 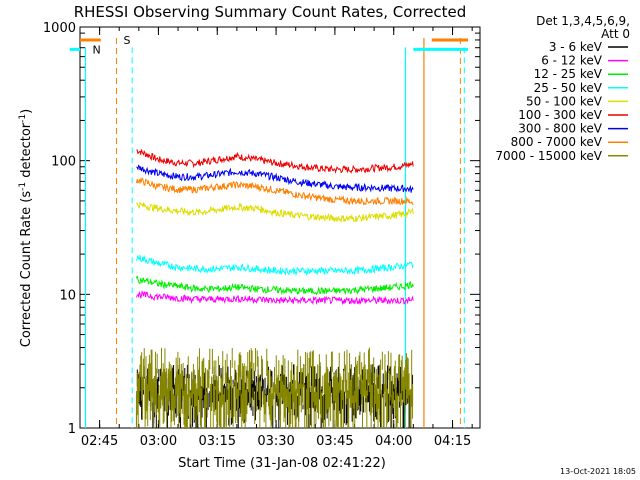 I want to click on legend-label: 50 - 100 keV, so click(x=564, y=101).